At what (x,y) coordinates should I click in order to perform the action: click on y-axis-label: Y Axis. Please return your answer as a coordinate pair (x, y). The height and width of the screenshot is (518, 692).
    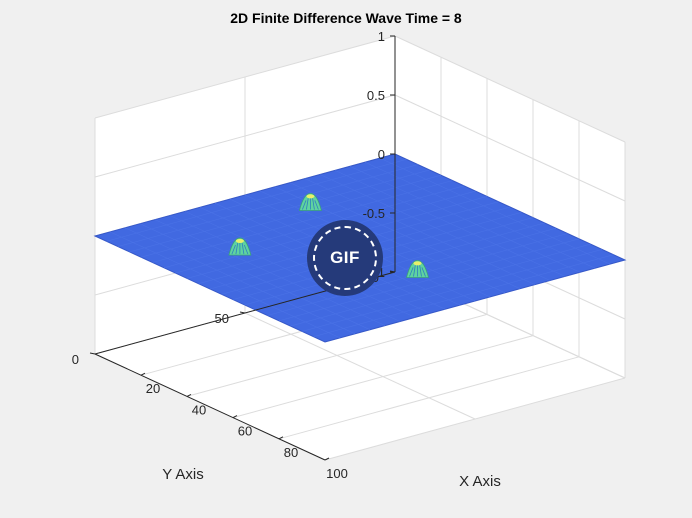
    Looking at the image, I should click on (182, 474).